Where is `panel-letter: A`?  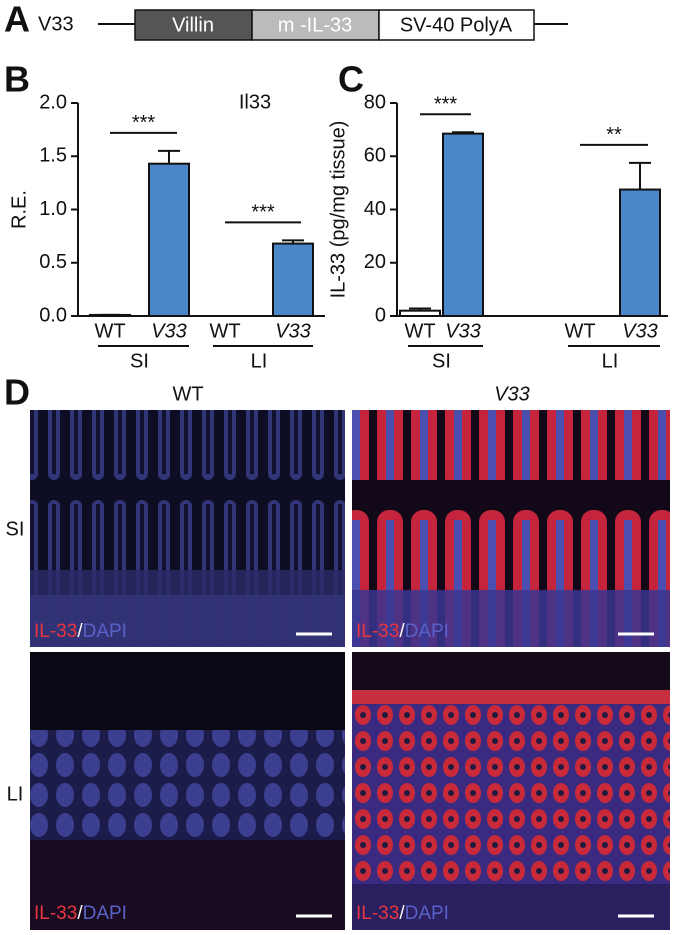 panel-letter: A is located at coordinates (17, 20).